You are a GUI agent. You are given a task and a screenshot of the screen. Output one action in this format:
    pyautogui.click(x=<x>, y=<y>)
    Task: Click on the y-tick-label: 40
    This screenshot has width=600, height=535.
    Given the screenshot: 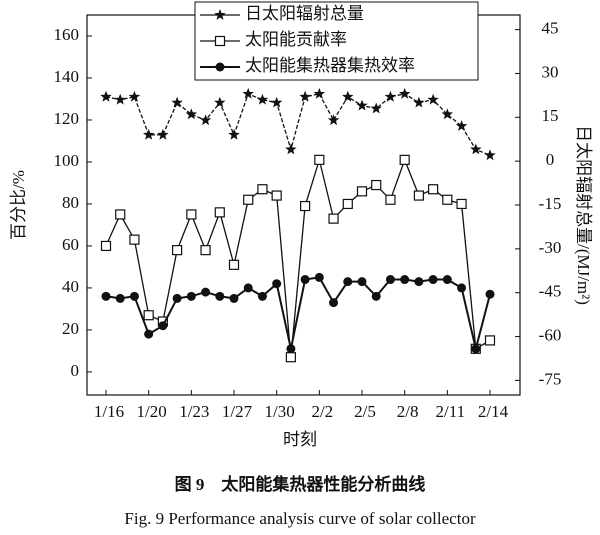 What is the action you would take?
    pyautogui.click(x=70, y=286)
    